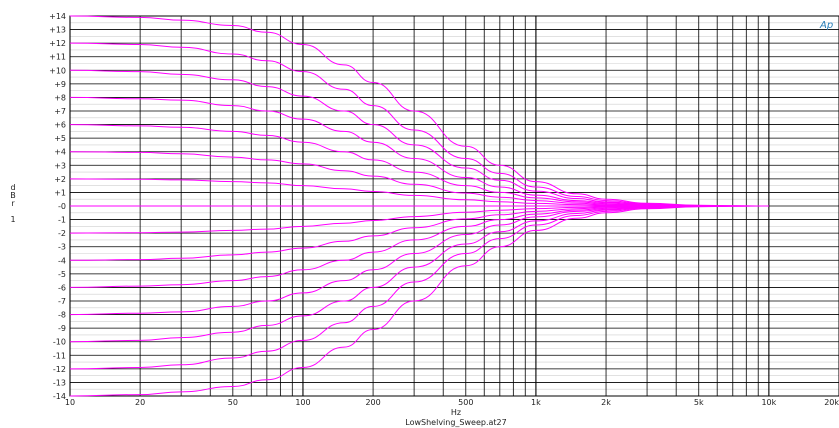 The height and width of the screenshot is (428, 839). Describe the element at coordinates (62, 328) in the screenshot. I see `y-tick-label: -9` at that location.